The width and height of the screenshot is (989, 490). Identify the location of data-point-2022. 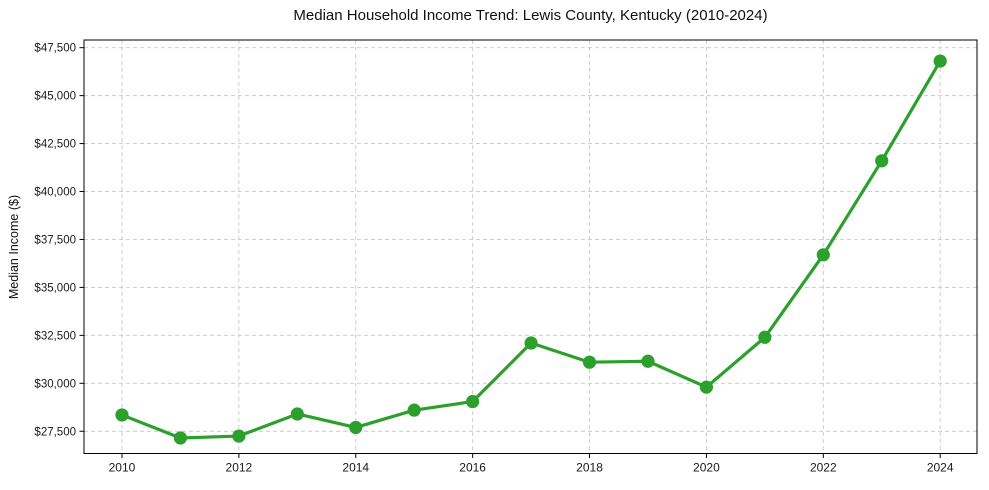
(823, 255).